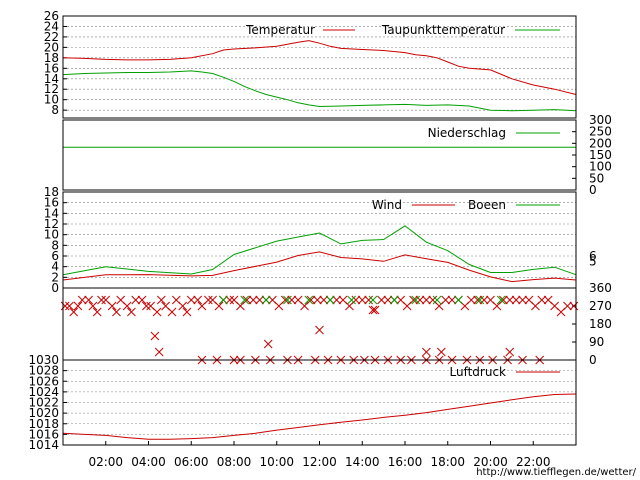  Describe the element at coordinates (600, 120) in the screenshot. I see `precipitation-ytick-label: 300` at that location.